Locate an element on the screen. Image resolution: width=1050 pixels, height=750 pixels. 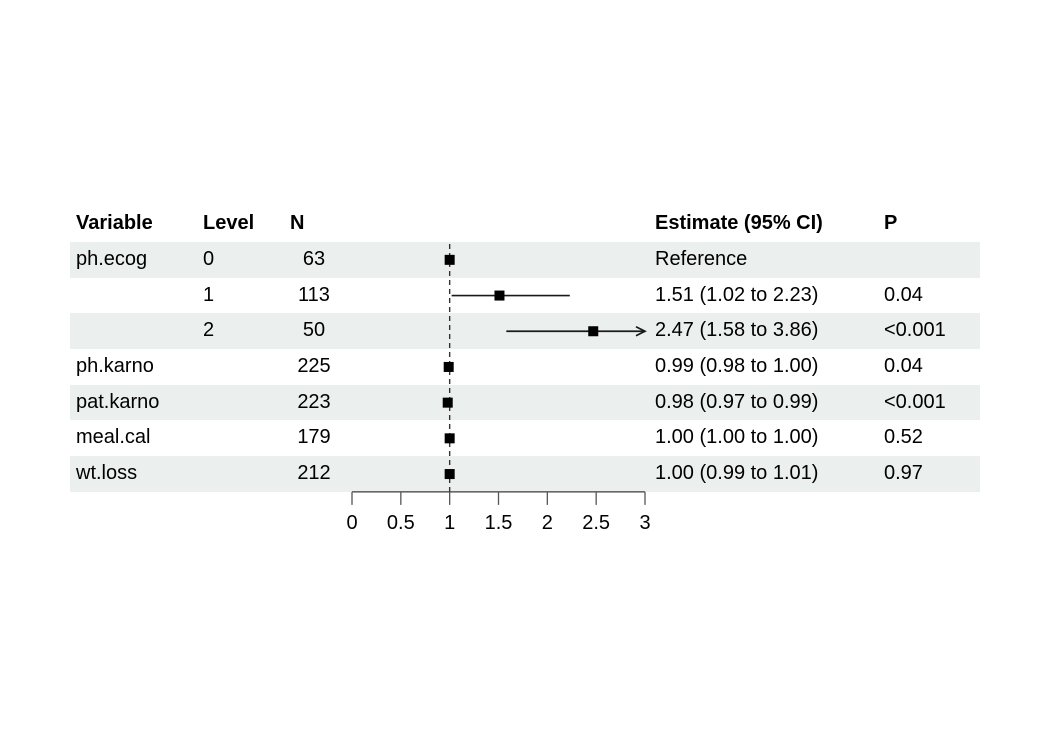
x-axis-tick-label: 0.5 is located at coordinates (401, 523).